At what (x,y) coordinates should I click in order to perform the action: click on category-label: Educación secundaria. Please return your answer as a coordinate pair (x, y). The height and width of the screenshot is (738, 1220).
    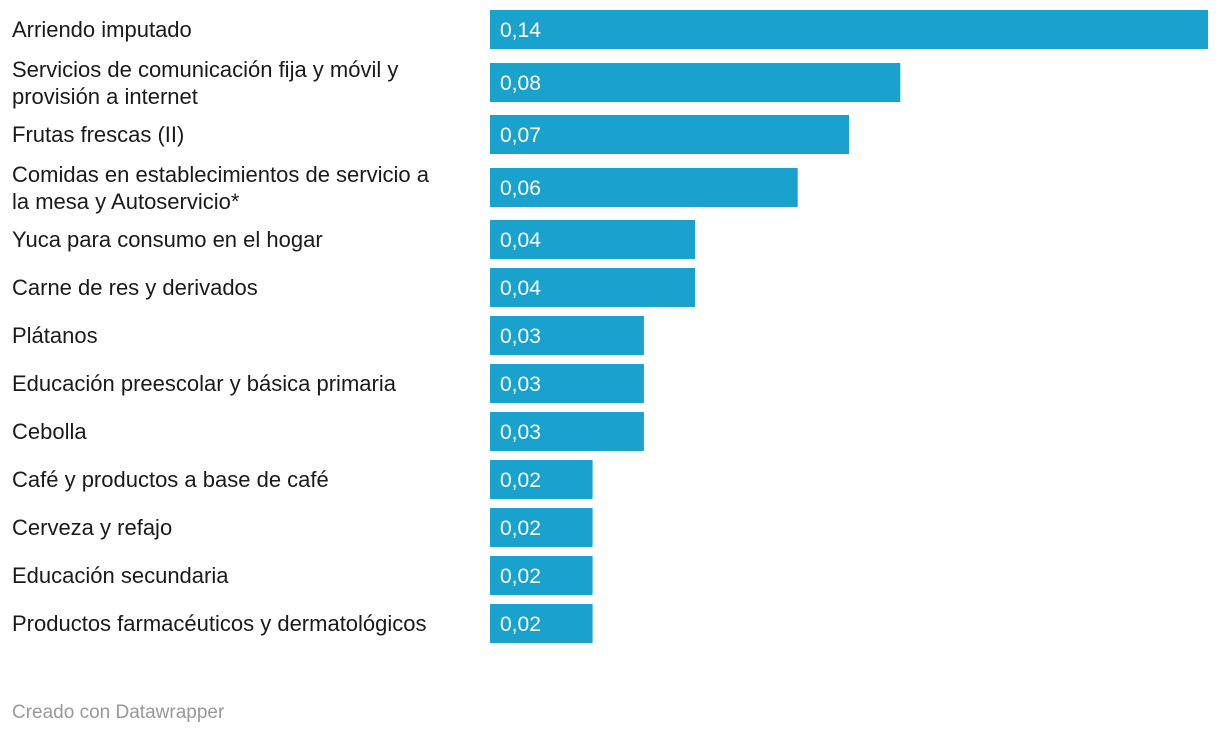
    Looking at the image, I should click on (120, 575).